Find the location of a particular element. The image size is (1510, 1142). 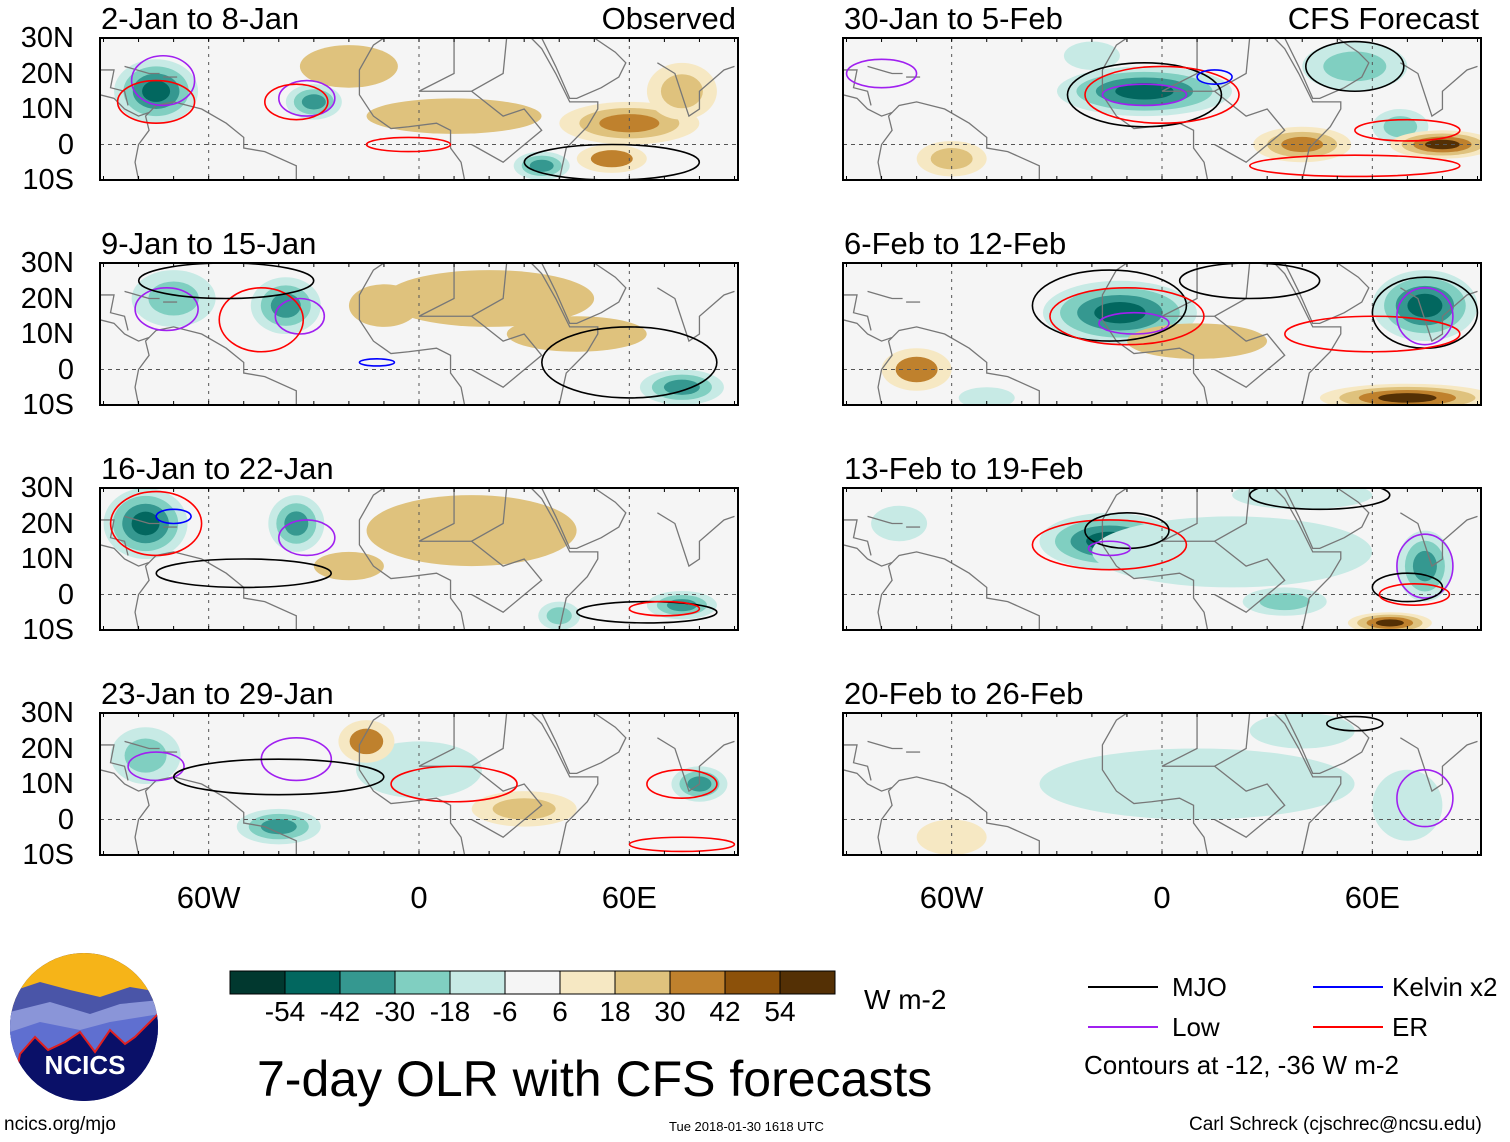

lat-tick-label: 20N is located at coordinates (47, 298).